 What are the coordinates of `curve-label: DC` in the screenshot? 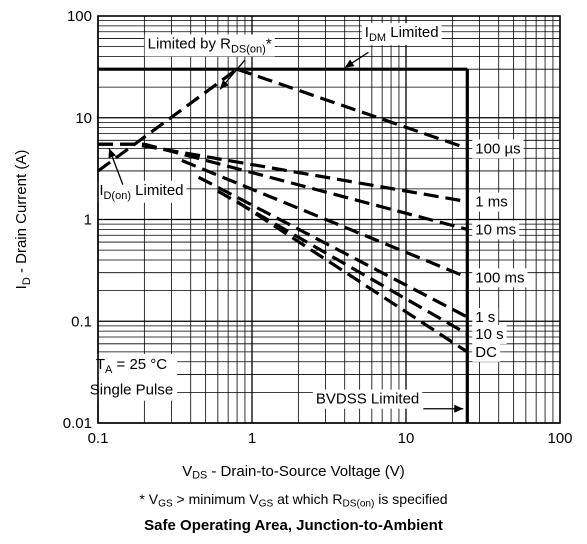 It's located at (486, 352).